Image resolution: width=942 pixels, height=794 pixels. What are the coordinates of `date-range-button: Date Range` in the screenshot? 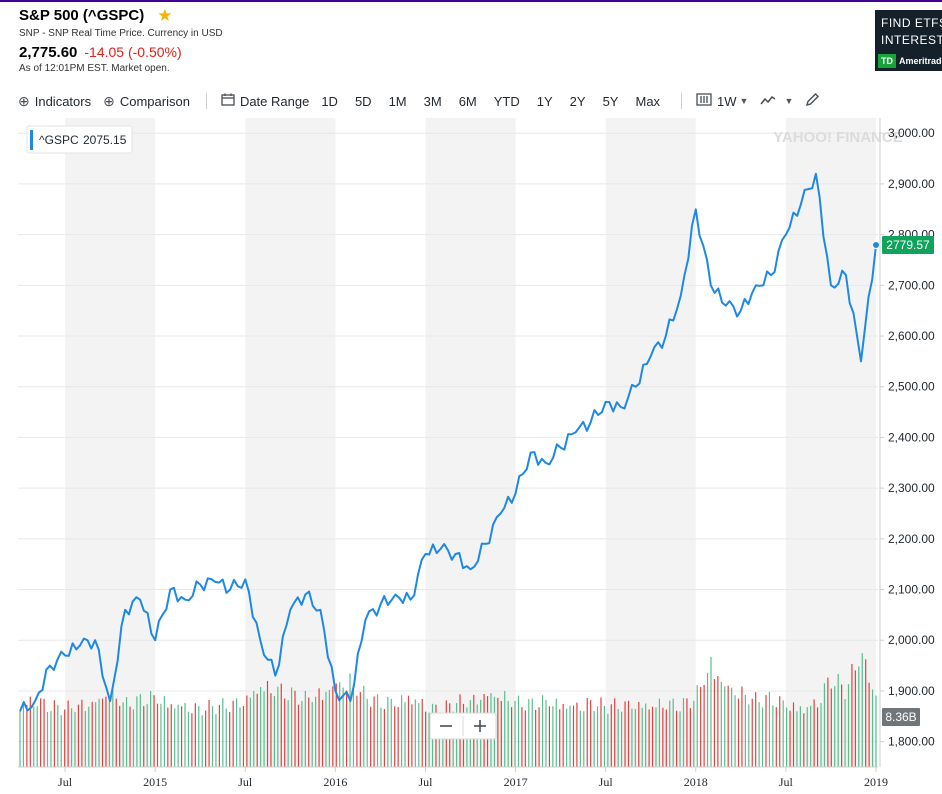 It's located at (265, 101).